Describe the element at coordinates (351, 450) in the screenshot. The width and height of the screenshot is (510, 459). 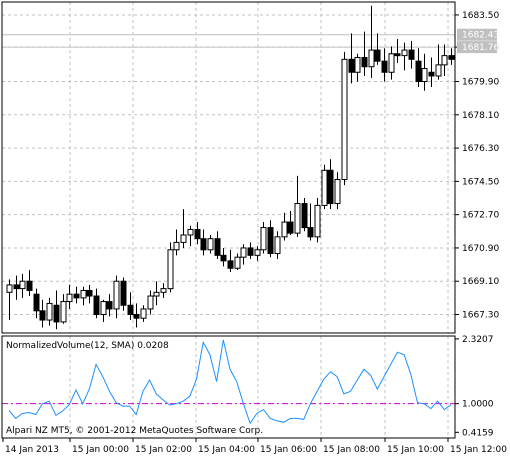
I see `time-axis-label: 15 Jan 08:00` at that location.